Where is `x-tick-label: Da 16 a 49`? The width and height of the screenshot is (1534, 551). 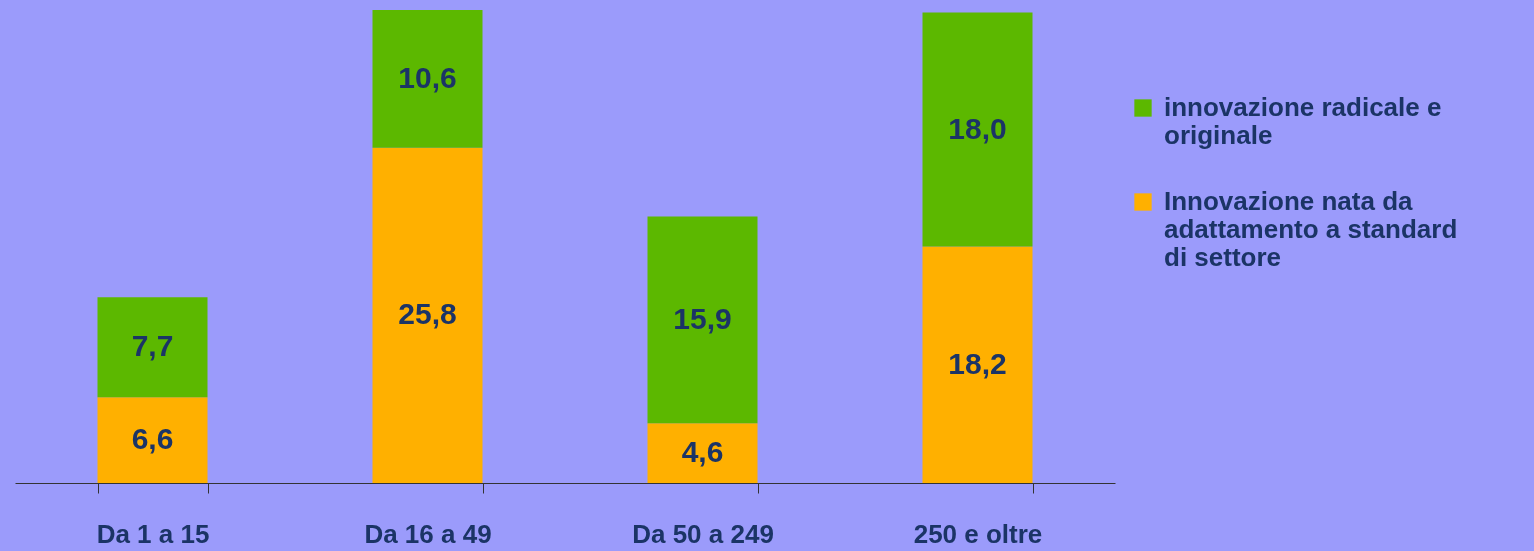
x-tick-label: Da 16 a 49 is located at coordinates (428, 533).